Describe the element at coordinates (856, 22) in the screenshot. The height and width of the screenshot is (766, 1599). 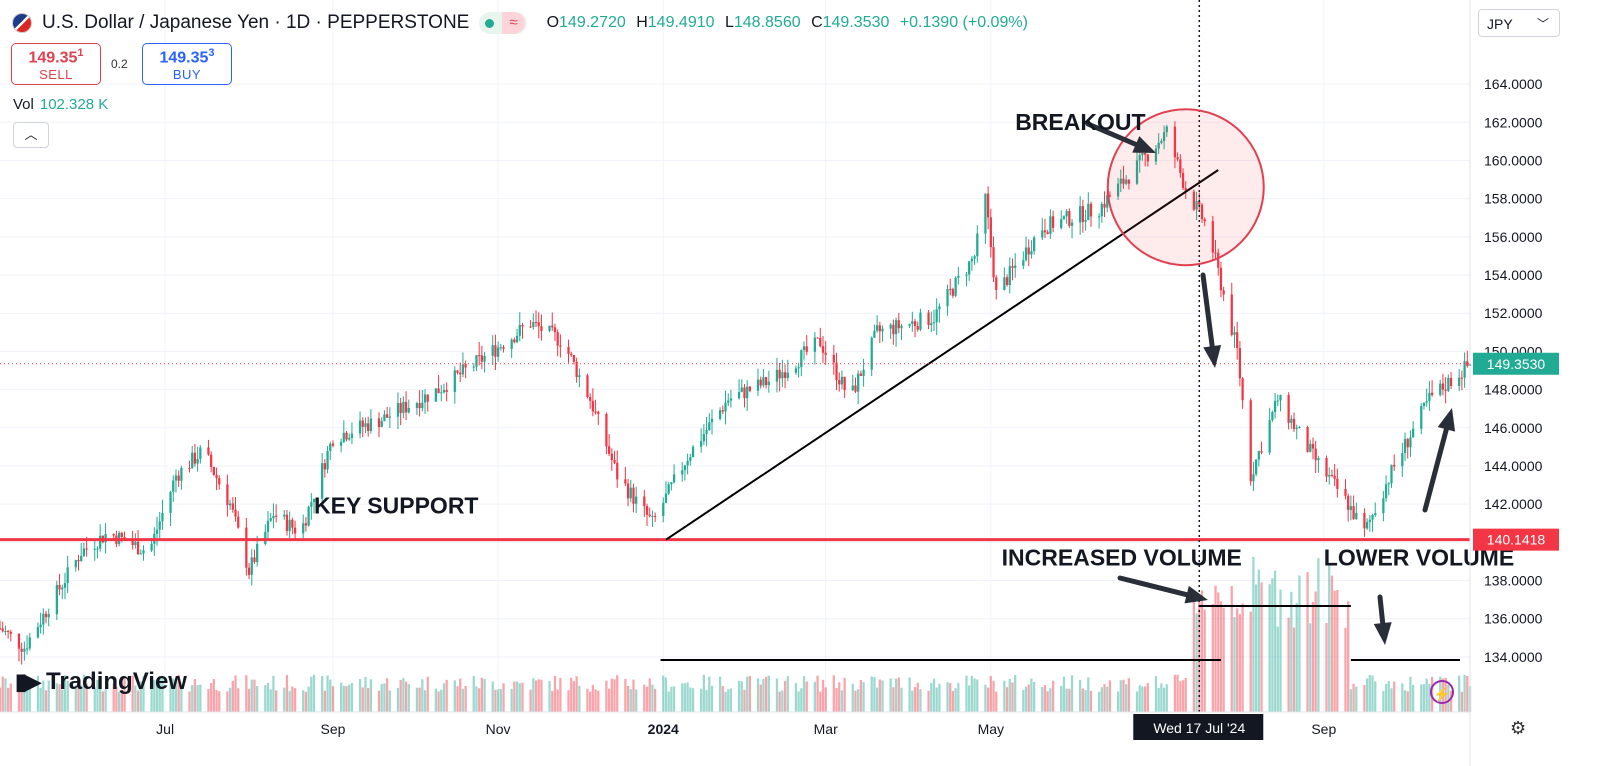
I see `close-value: 149.3530` at that location.